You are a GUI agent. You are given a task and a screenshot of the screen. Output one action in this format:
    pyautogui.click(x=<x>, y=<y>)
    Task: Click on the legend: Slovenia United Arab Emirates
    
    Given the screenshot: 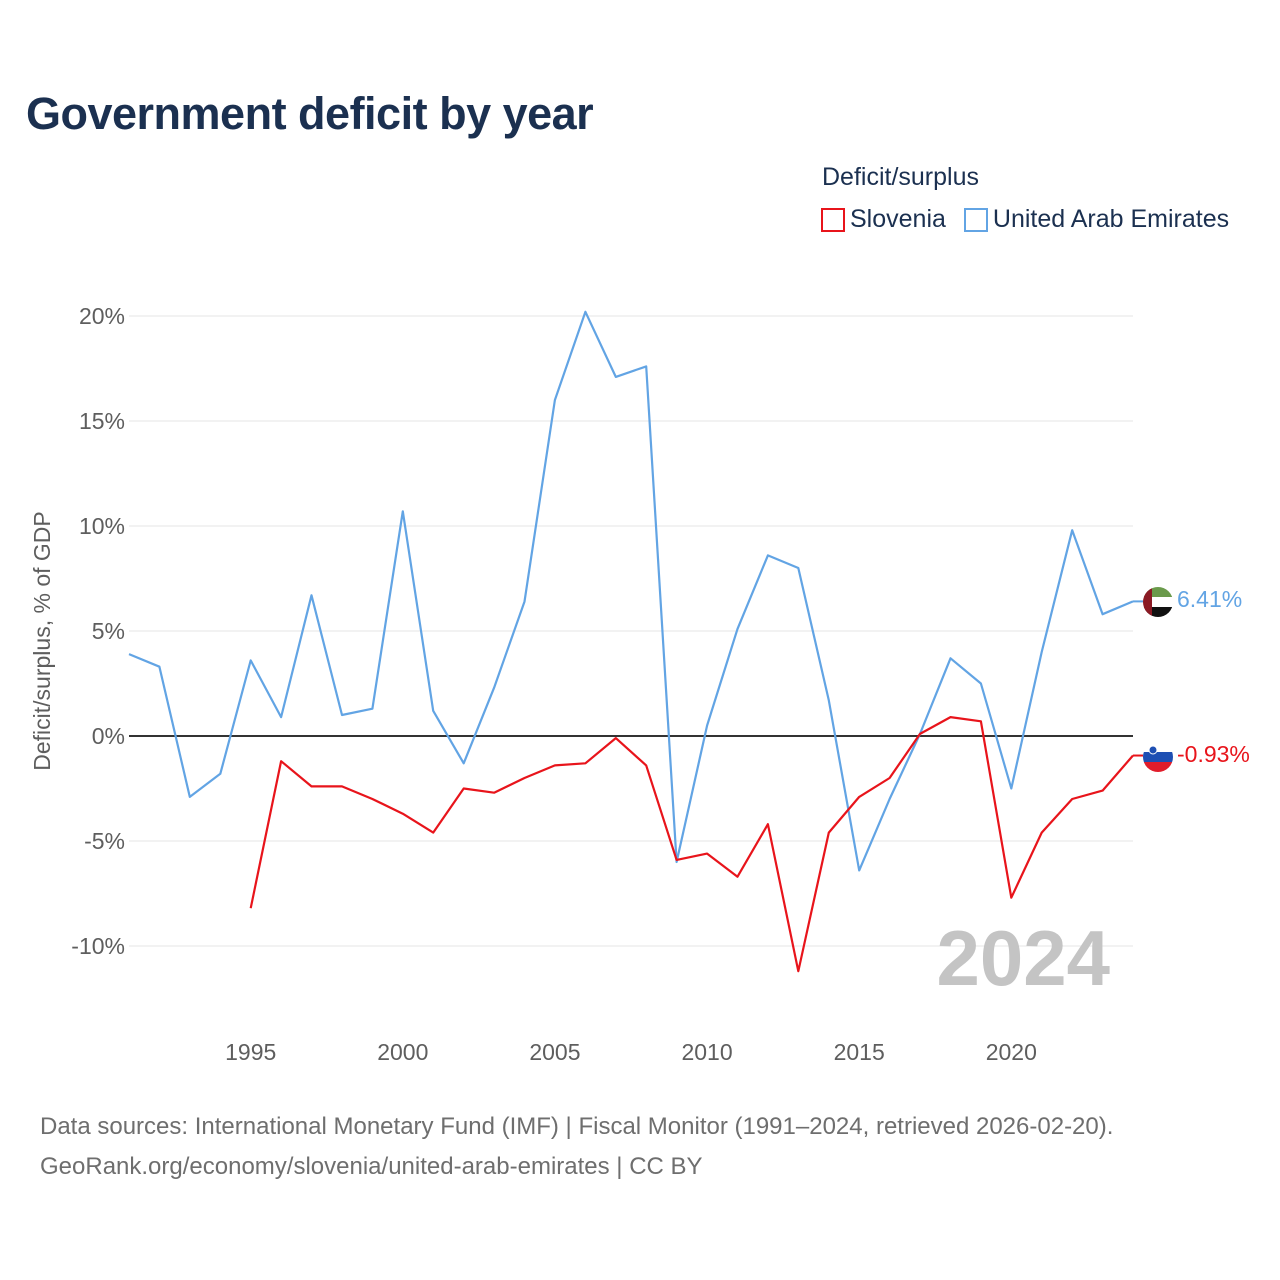 What is the action you would take?
    pyautogui.click(x=1034, y=219)
    